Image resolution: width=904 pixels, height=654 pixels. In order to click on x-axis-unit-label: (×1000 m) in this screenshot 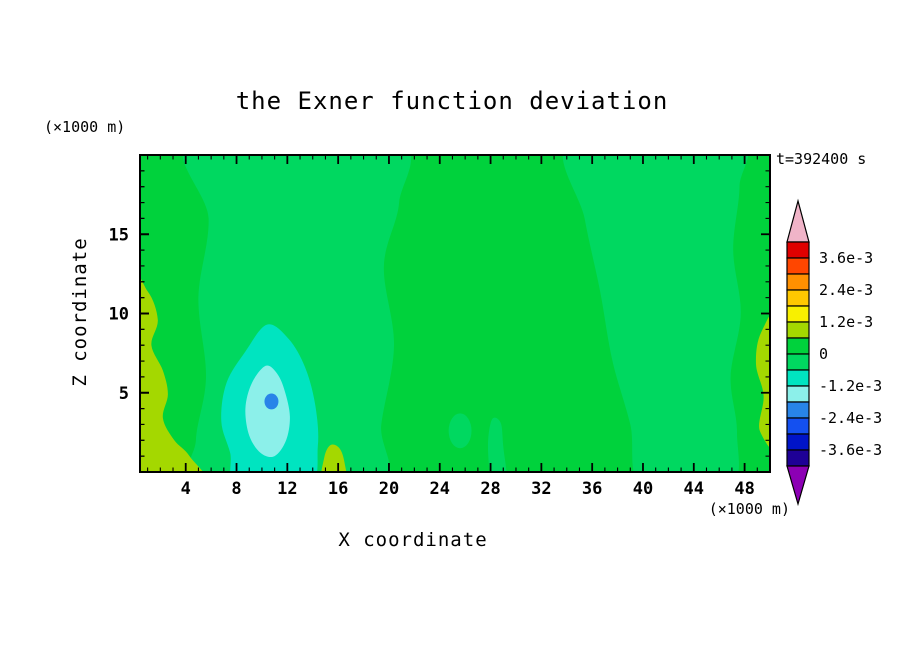, I will do `click(749, 509)`.